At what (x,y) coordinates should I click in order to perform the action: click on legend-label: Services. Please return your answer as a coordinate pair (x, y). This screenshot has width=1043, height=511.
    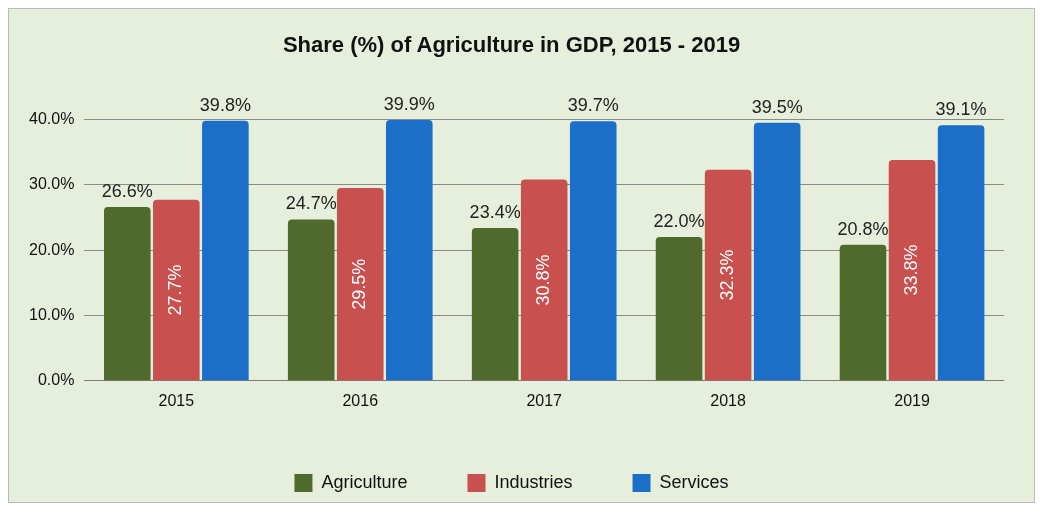
    Looking at the image, I should click on (694, 481).